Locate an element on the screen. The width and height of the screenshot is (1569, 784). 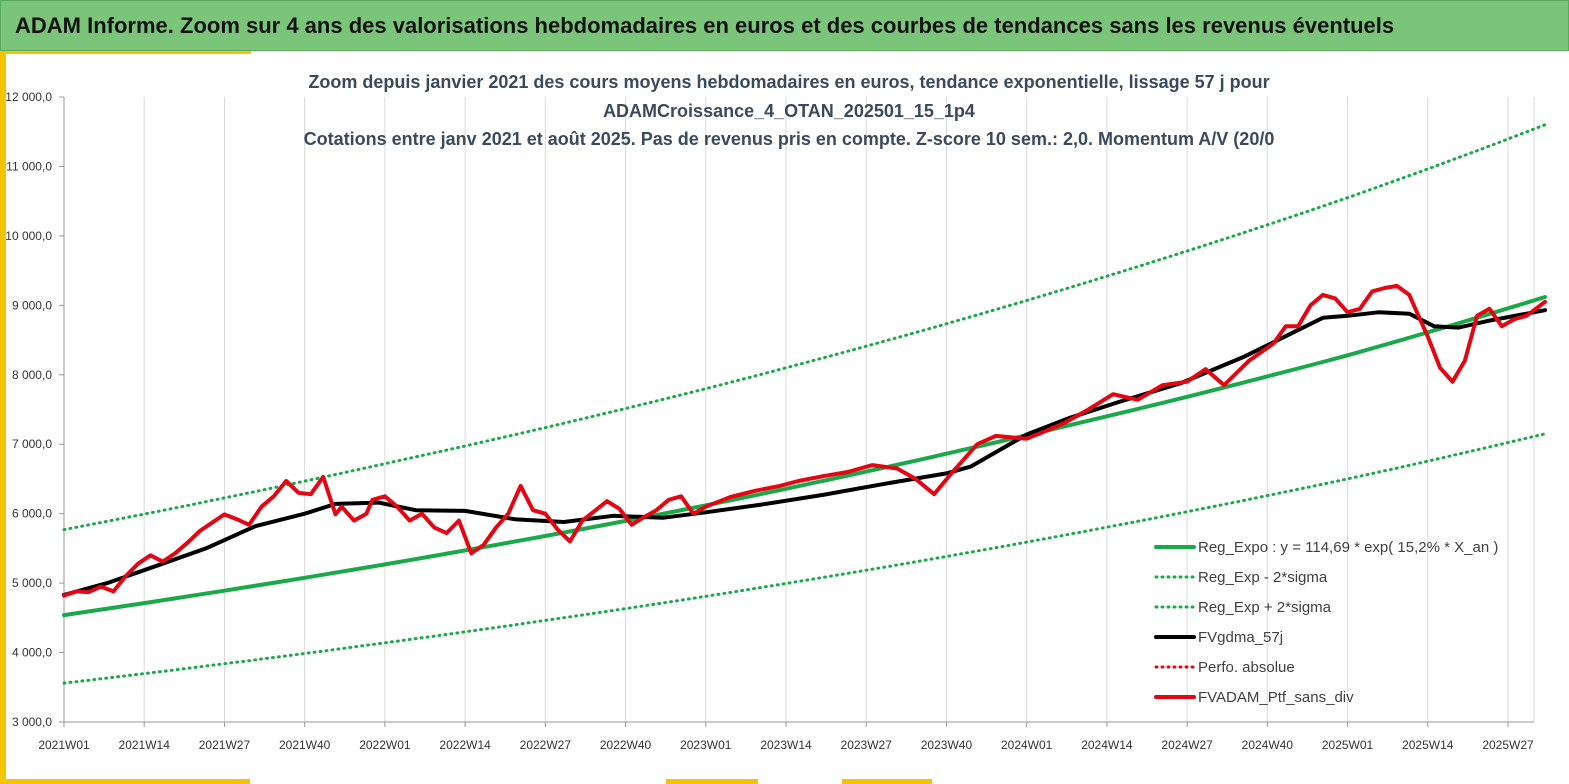
legend-label: FVADAM_Ptf_sans_div is located at coordinates (1276, 697).